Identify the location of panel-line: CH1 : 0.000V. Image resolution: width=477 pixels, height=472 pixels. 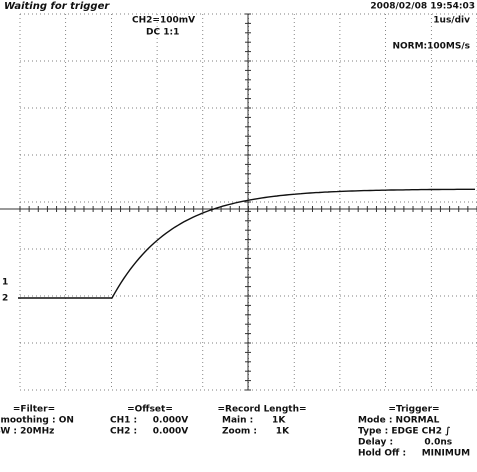
(149, 421).